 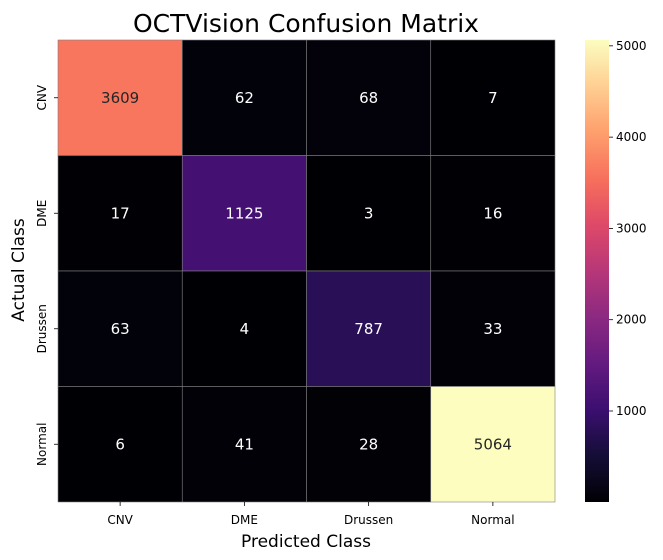 I want to click on cell-value-label: 7, so click(x=493, y=98).